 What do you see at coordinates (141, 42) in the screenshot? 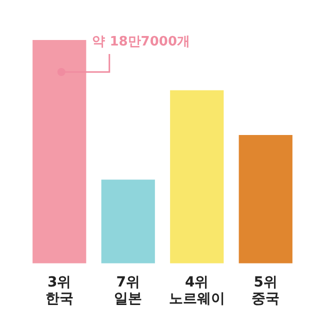
I see `annotation: 약 18만7000개` at bounding box center [141, 42].